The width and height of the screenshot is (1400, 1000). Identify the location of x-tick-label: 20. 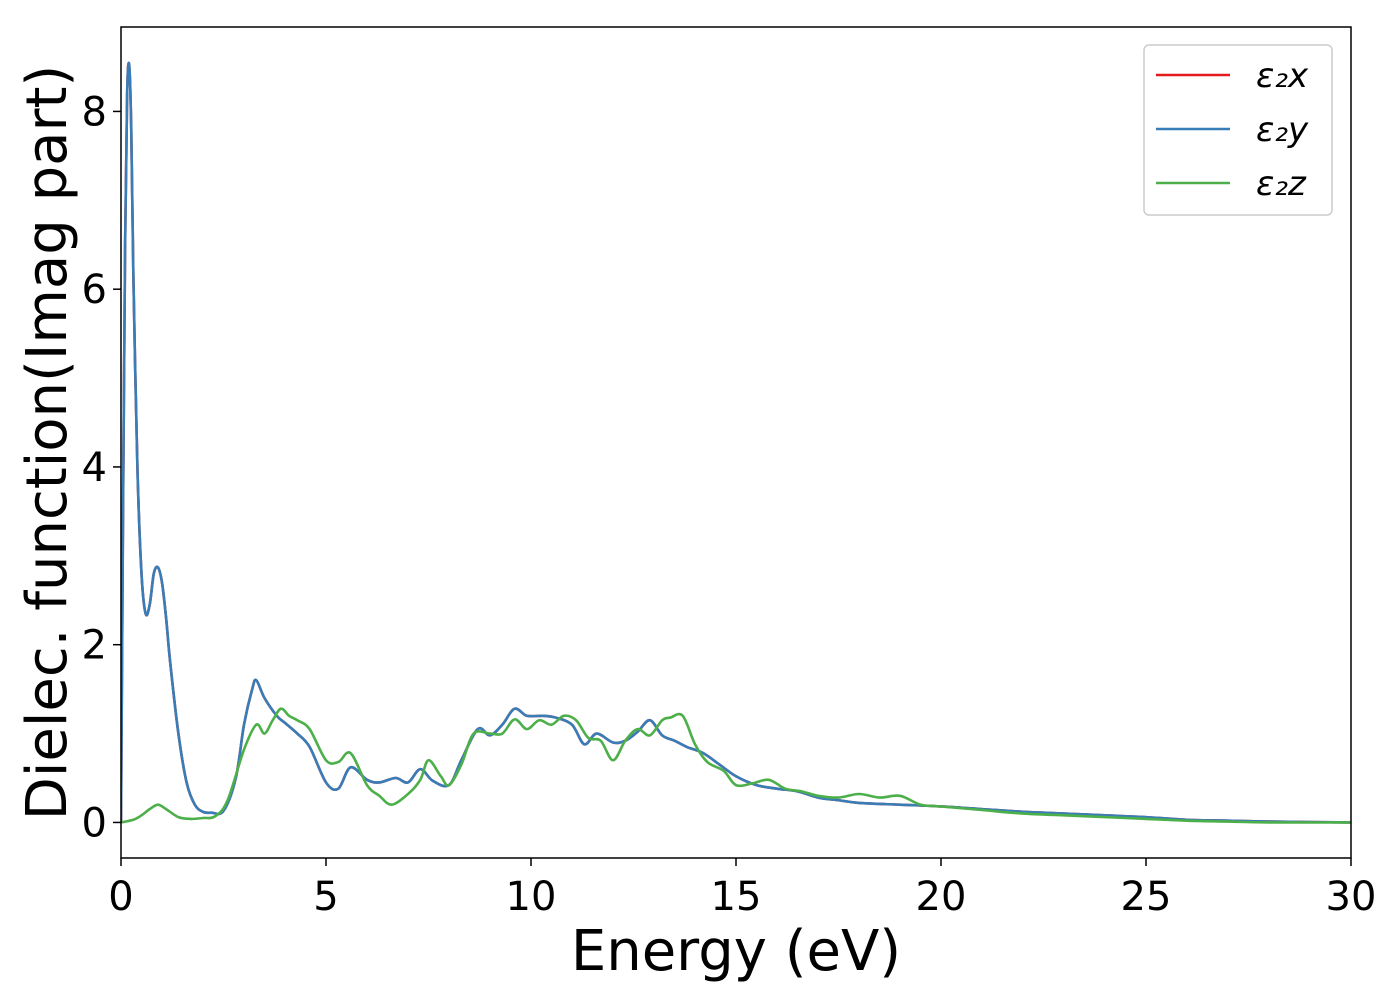
(941, 897).